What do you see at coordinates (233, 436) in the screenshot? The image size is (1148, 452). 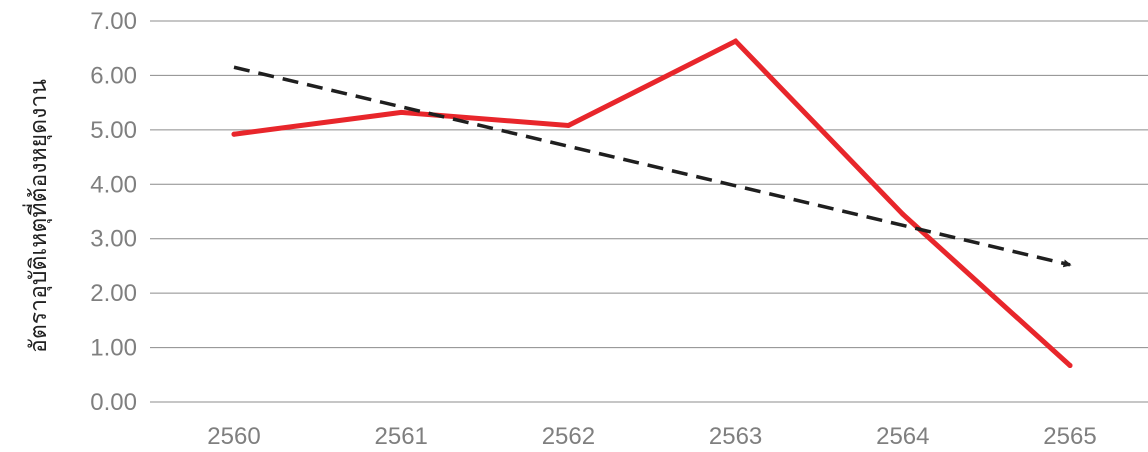 I see `x-tick-label: 2560` at bounding box center [233, 436].